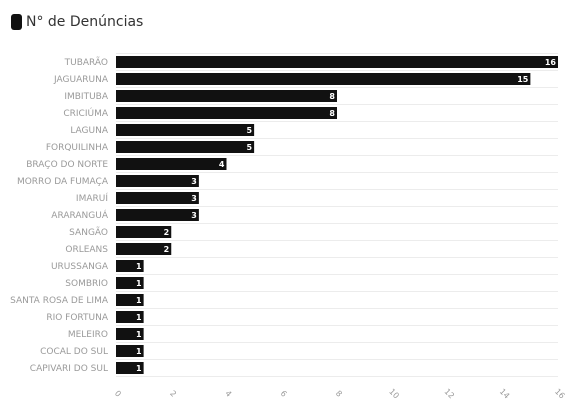 This screenshot has width=574, height=400. Describe the element at coordinates (173, 394) in the screenshot. I see `x-tick-label: 2` at that location.